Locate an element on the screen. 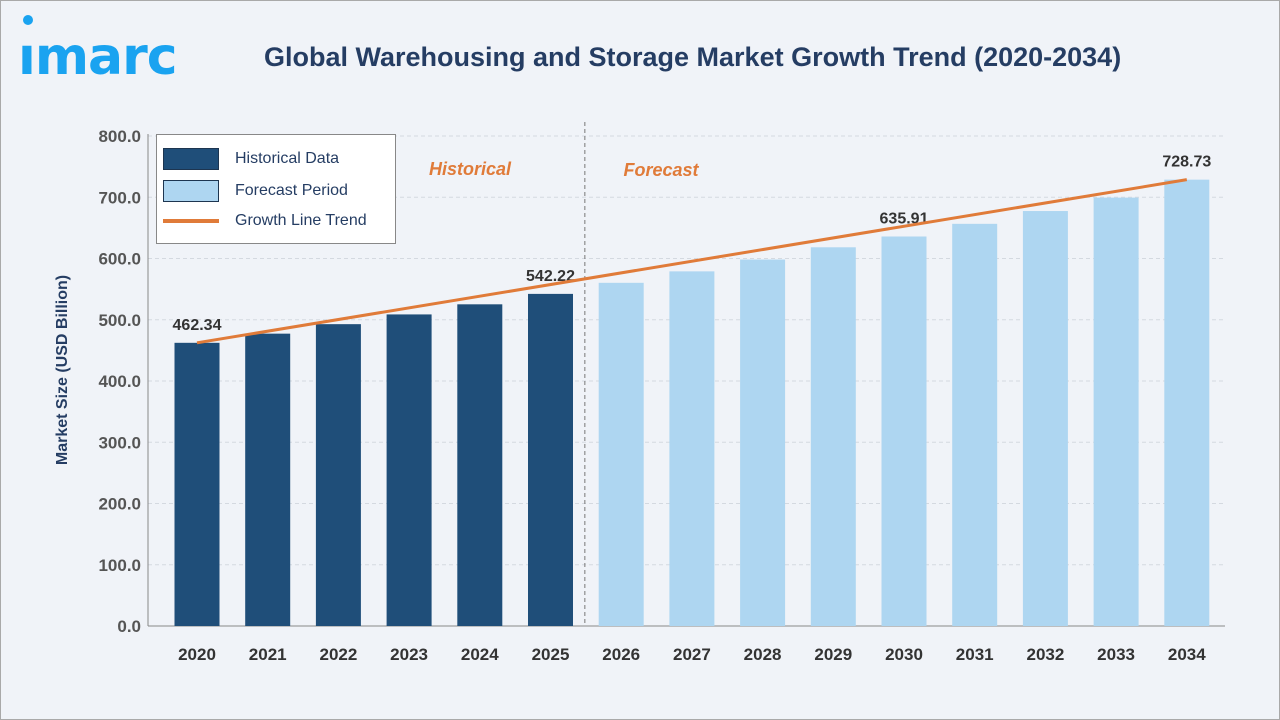  x-tick-label: 2027 is located at coordinates (692, 654).